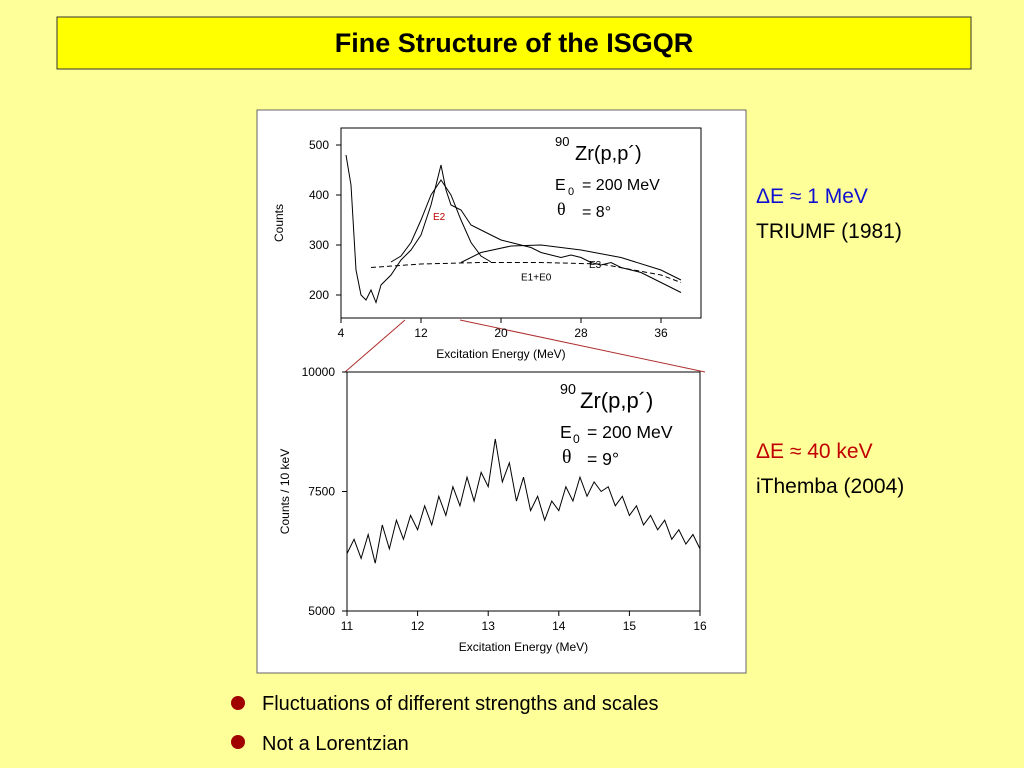 Image resolution: width=1024 pixels, height=768 pixels. What do you see at coordinates (321, 492) in the screenshot?
I see `y-tick-label: 7500` at bounding box center [321, 492].